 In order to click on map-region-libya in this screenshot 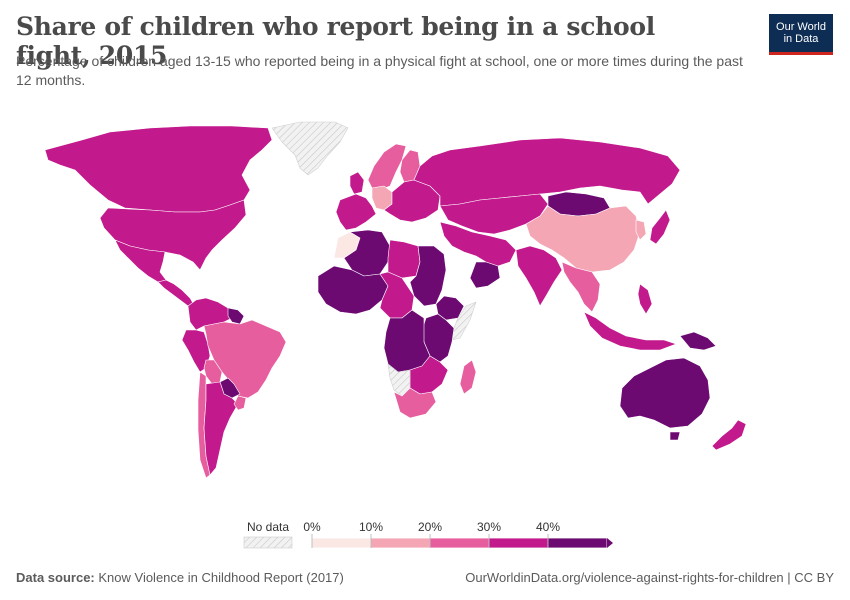, I will do `click(404, 259)`.